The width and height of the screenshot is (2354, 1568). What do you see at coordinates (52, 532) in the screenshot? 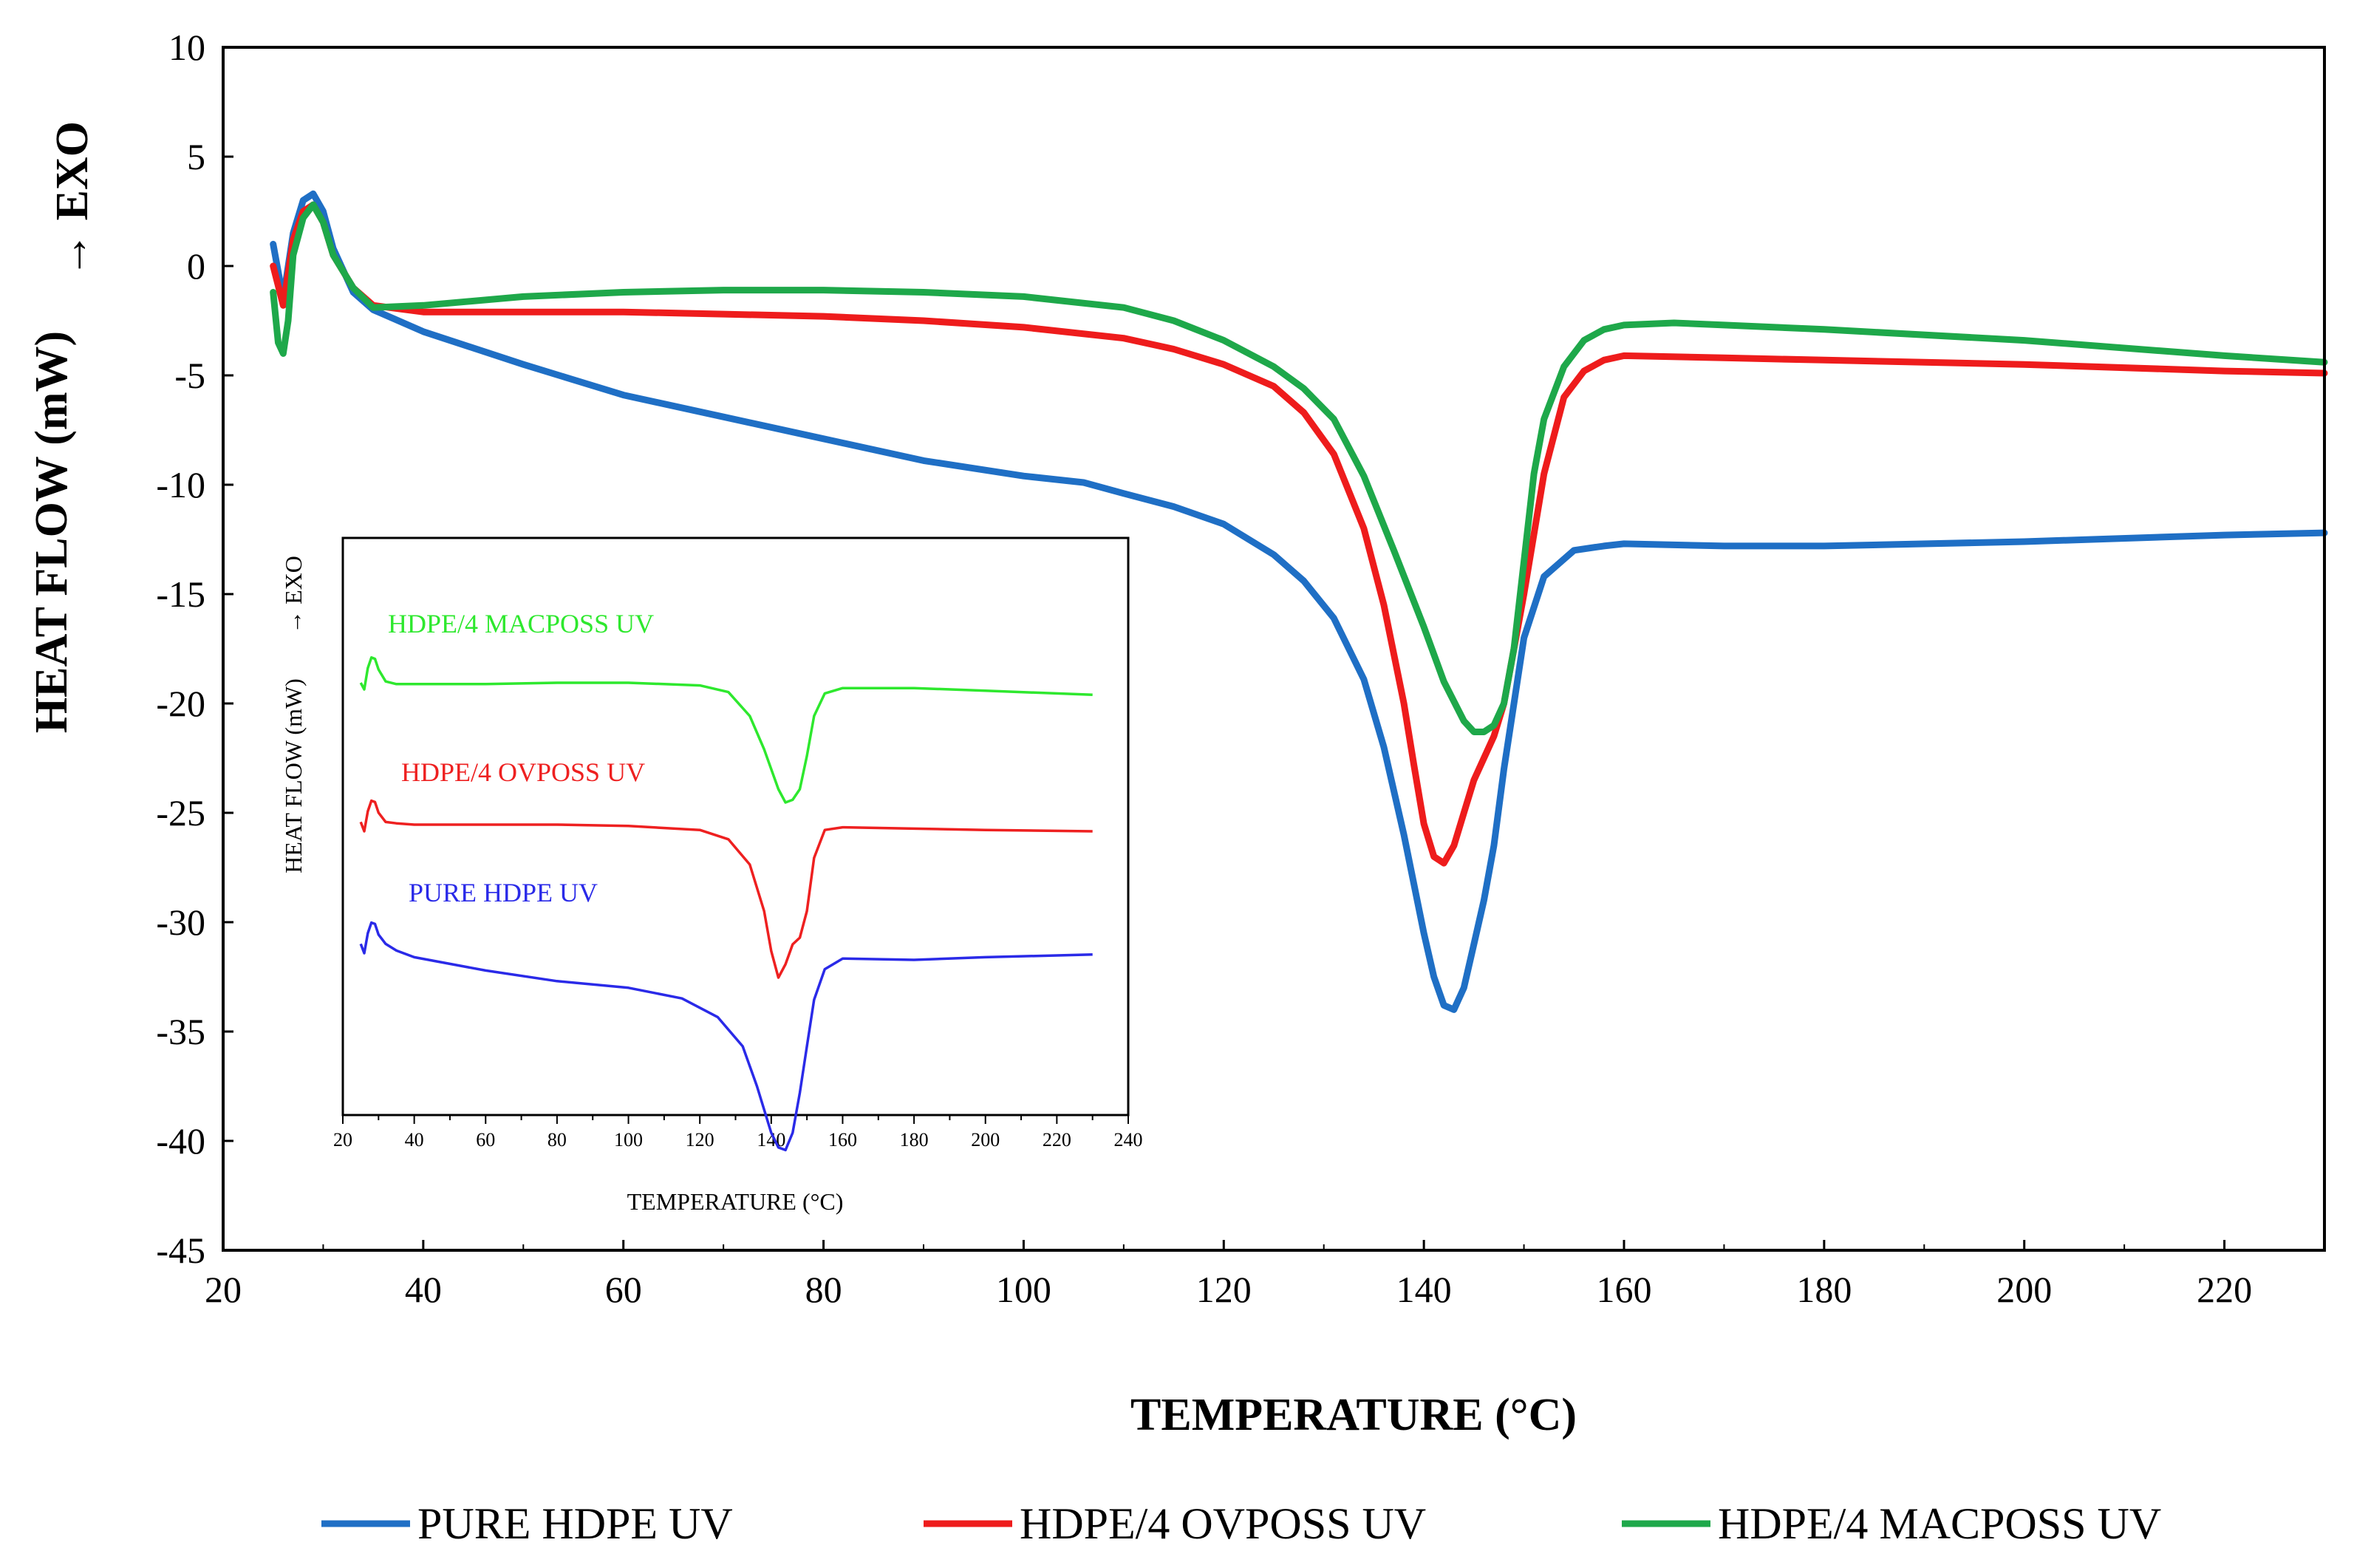
I see `y-axis-title: HEAT FLOW (mW)` at bounding box center [52, 532].